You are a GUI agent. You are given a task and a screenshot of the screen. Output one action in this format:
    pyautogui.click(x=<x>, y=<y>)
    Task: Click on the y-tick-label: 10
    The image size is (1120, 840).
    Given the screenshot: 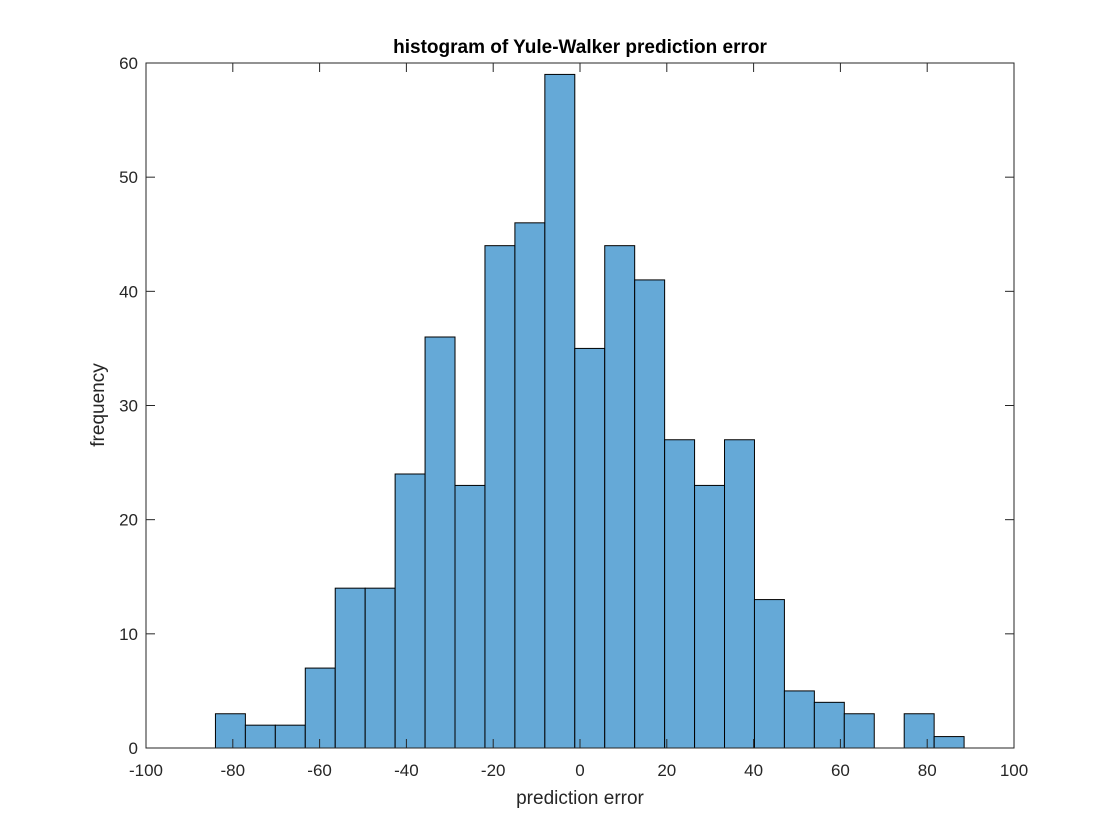 What is the action you would take?
    pyautogui.click(x=128, y=634)
    